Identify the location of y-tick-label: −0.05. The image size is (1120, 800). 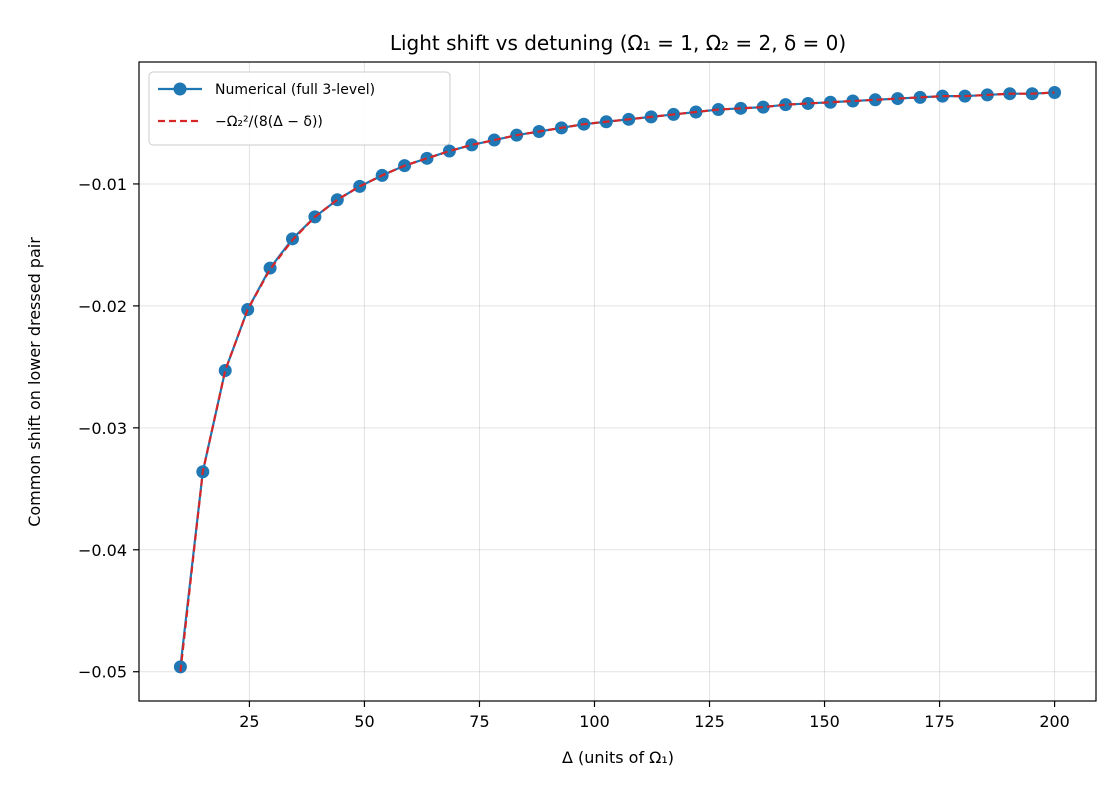
(102, 672).